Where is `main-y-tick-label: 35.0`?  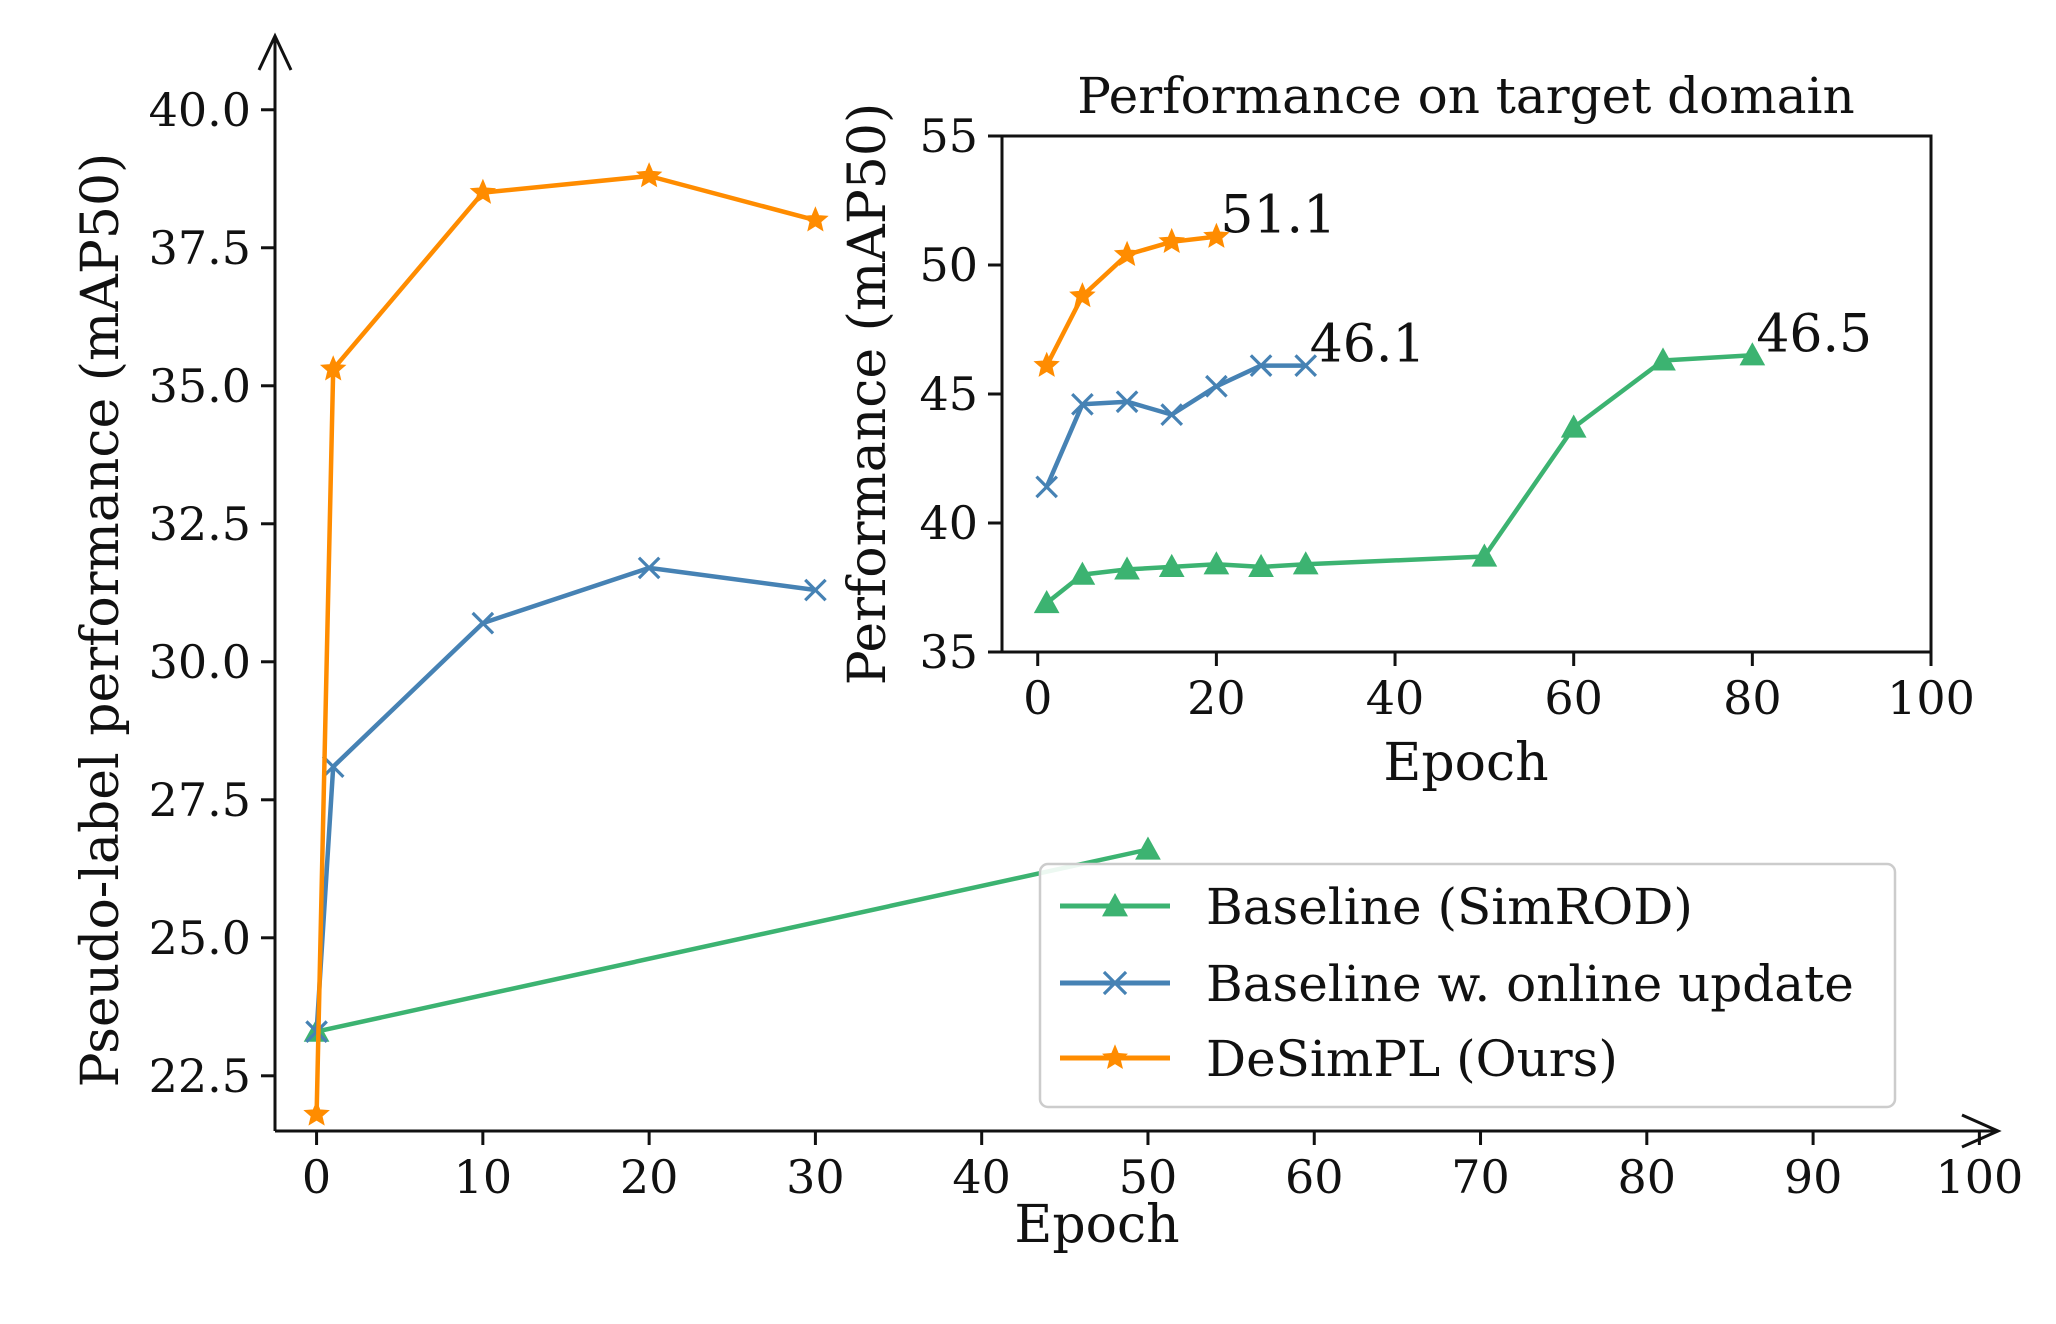 main-y-tick-label: 35.0 is located at coordinates (200, 386).